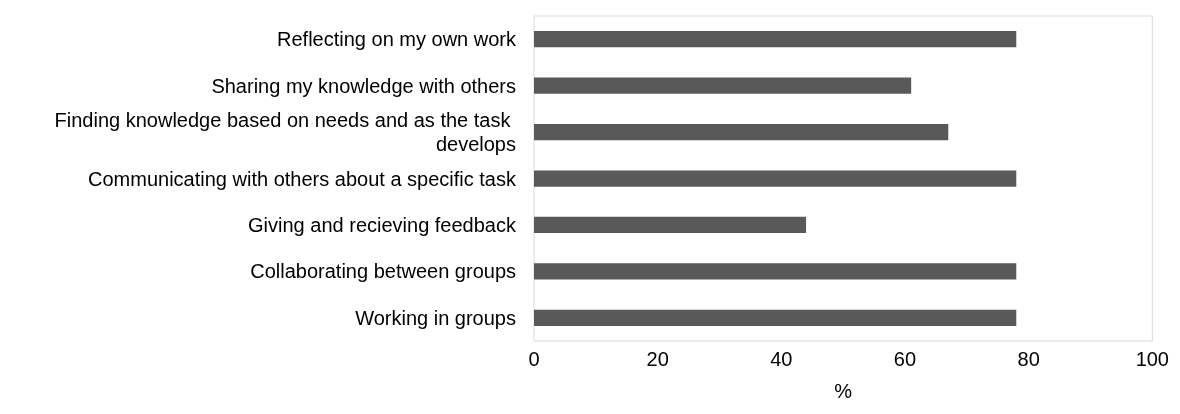 This screenshot has height=414, width=1180. I want to click on y-tick-label: Working in groups, so click(435, 317).